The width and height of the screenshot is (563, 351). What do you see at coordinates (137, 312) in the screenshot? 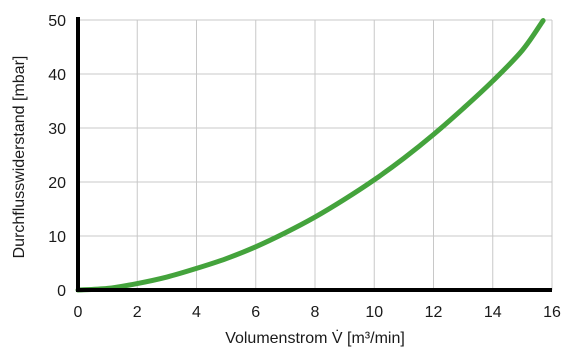
I see `x-tick-label: 2` at bounding box center [137, 312].